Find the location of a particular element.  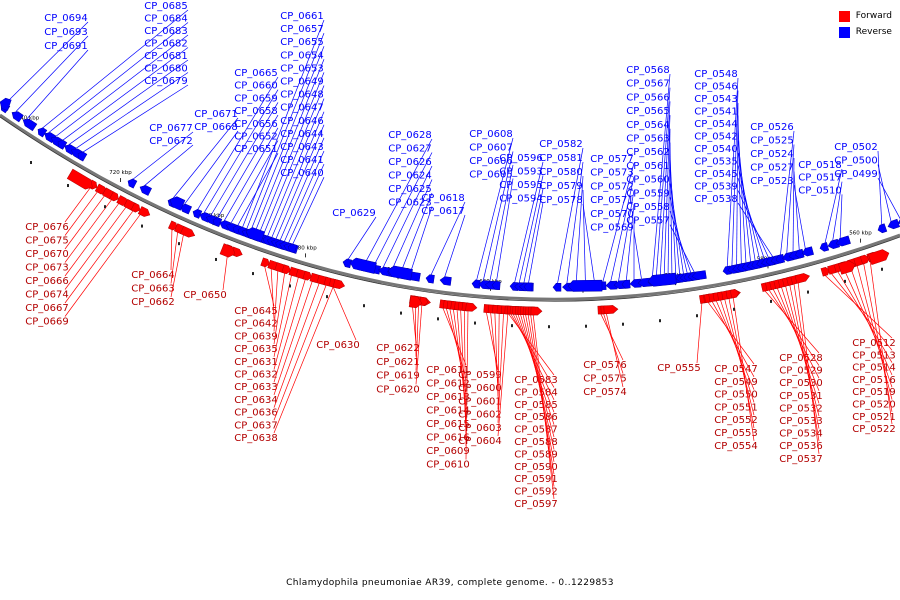

reverse-gene-label: CP_0566 is located at coordinates (647, 97).